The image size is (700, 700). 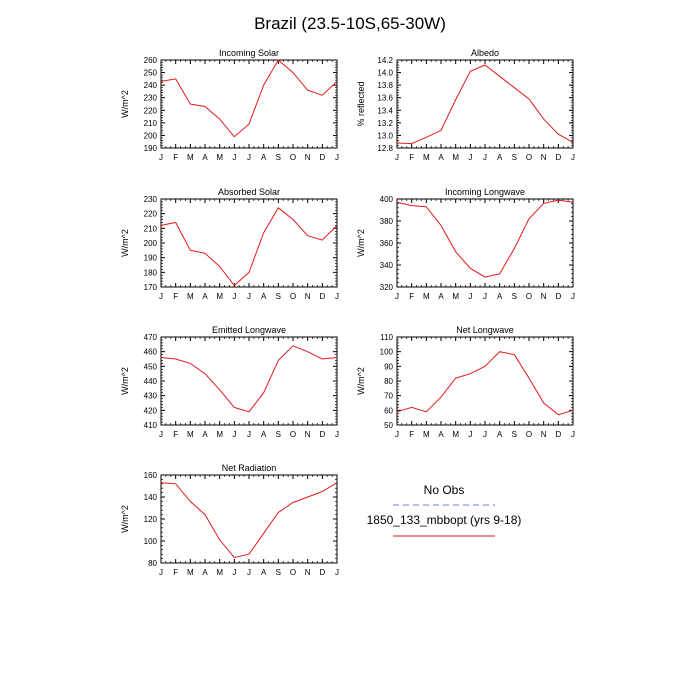 I want to click on y-tick-label: 13.2, so click(x=385, y=123).